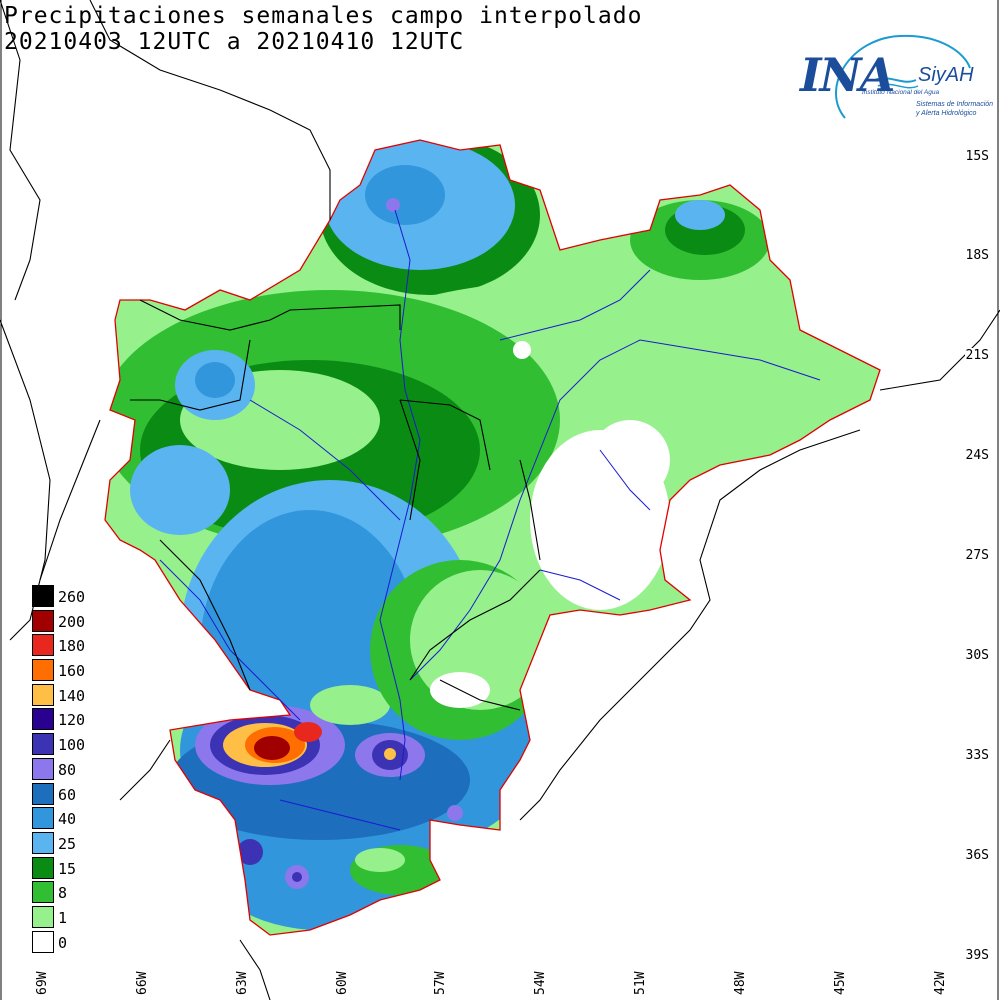 The width and height of the screenshot is (1000, 1000). I want to click on legend-row: 15, so click(65, 869).